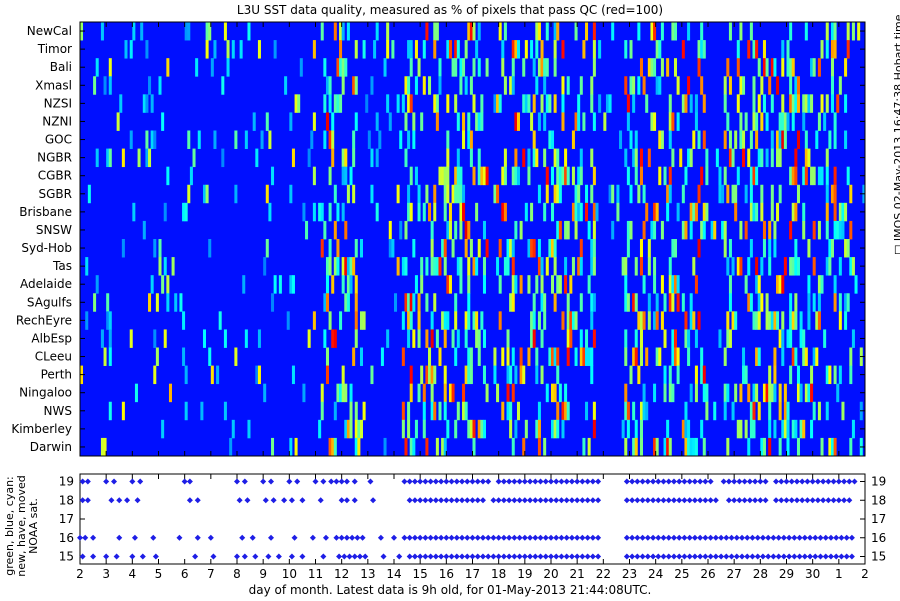  I want to click on heatmap-row-label: NZNI, so click(57, 121).